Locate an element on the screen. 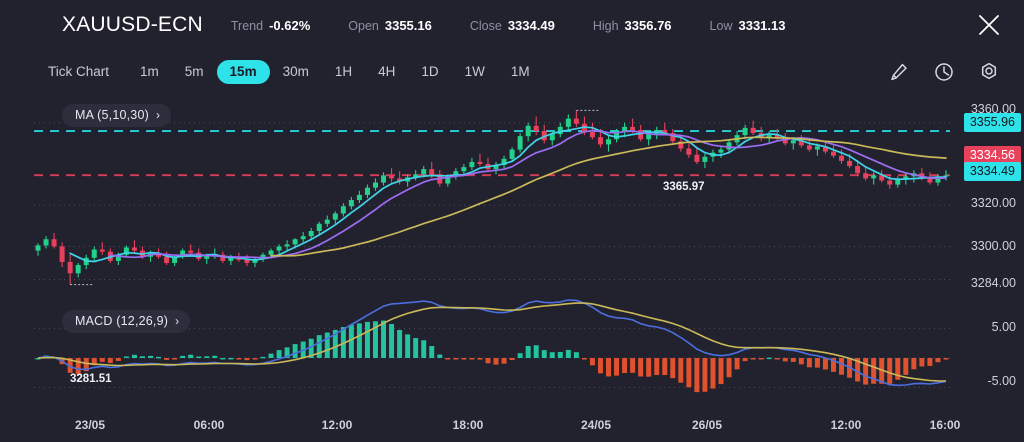  gear-icon is located at coordinates (989, 72).